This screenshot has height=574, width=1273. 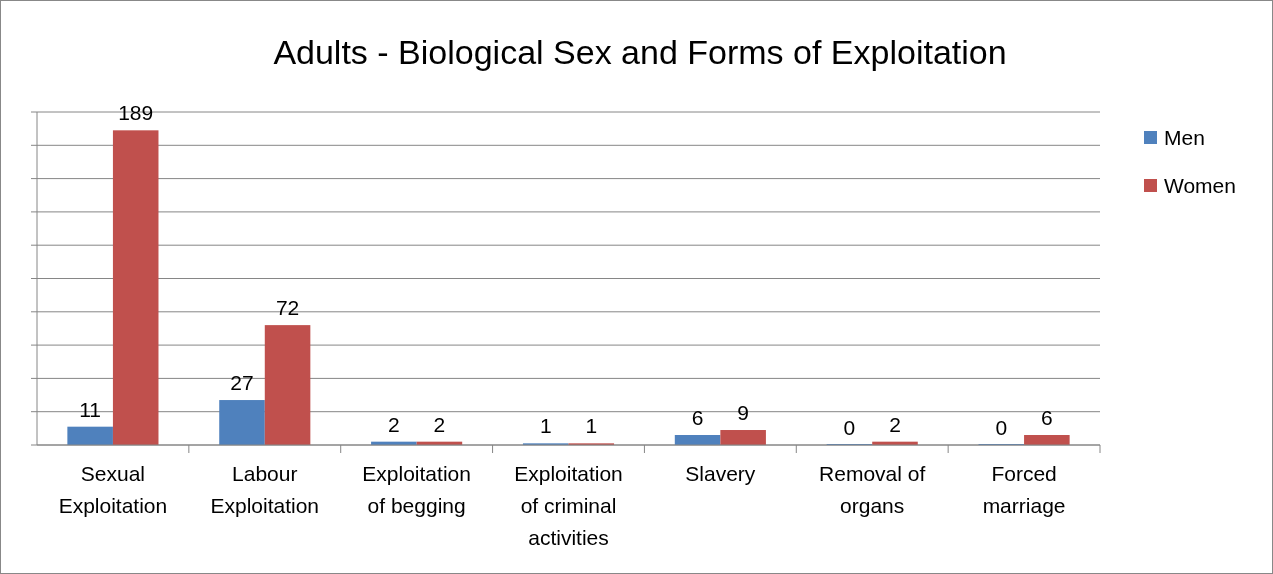 I want to click on x-tick-label: Removal of organs, so click(x=872, y=489).